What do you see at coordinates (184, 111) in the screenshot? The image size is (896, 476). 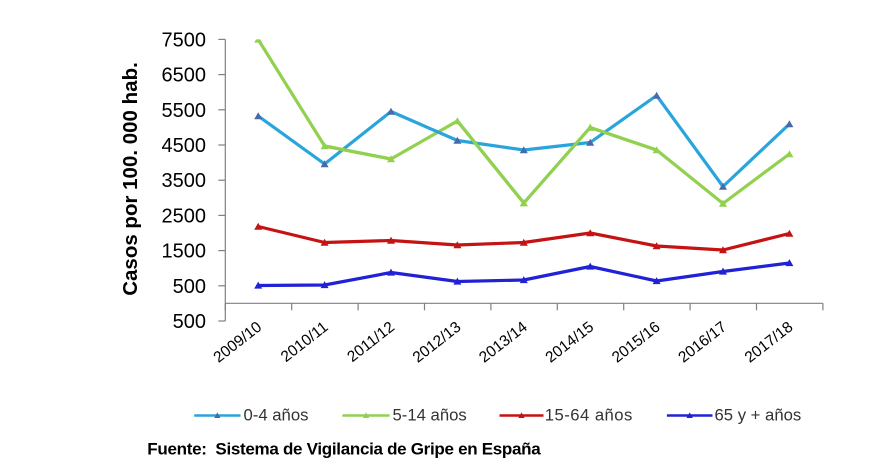 I see `svg-text: 5500` at bounding box center [184, 111].